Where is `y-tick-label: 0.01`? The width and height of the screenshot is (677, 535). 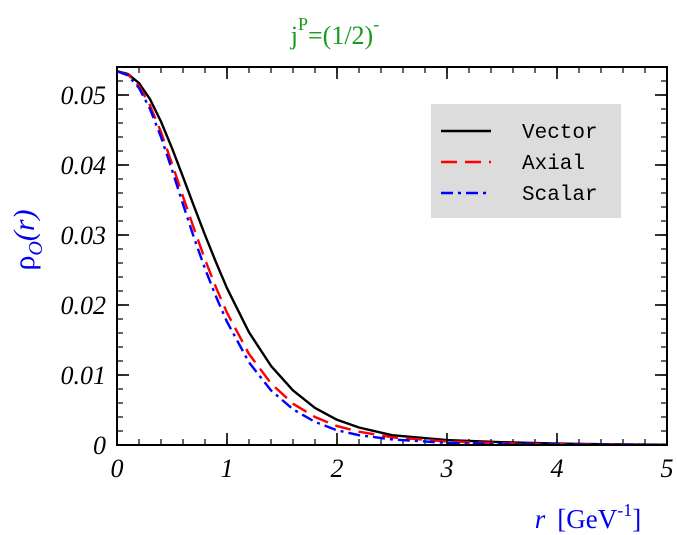 y-tick-label: 0.01 is located at coordinates (84, 375).